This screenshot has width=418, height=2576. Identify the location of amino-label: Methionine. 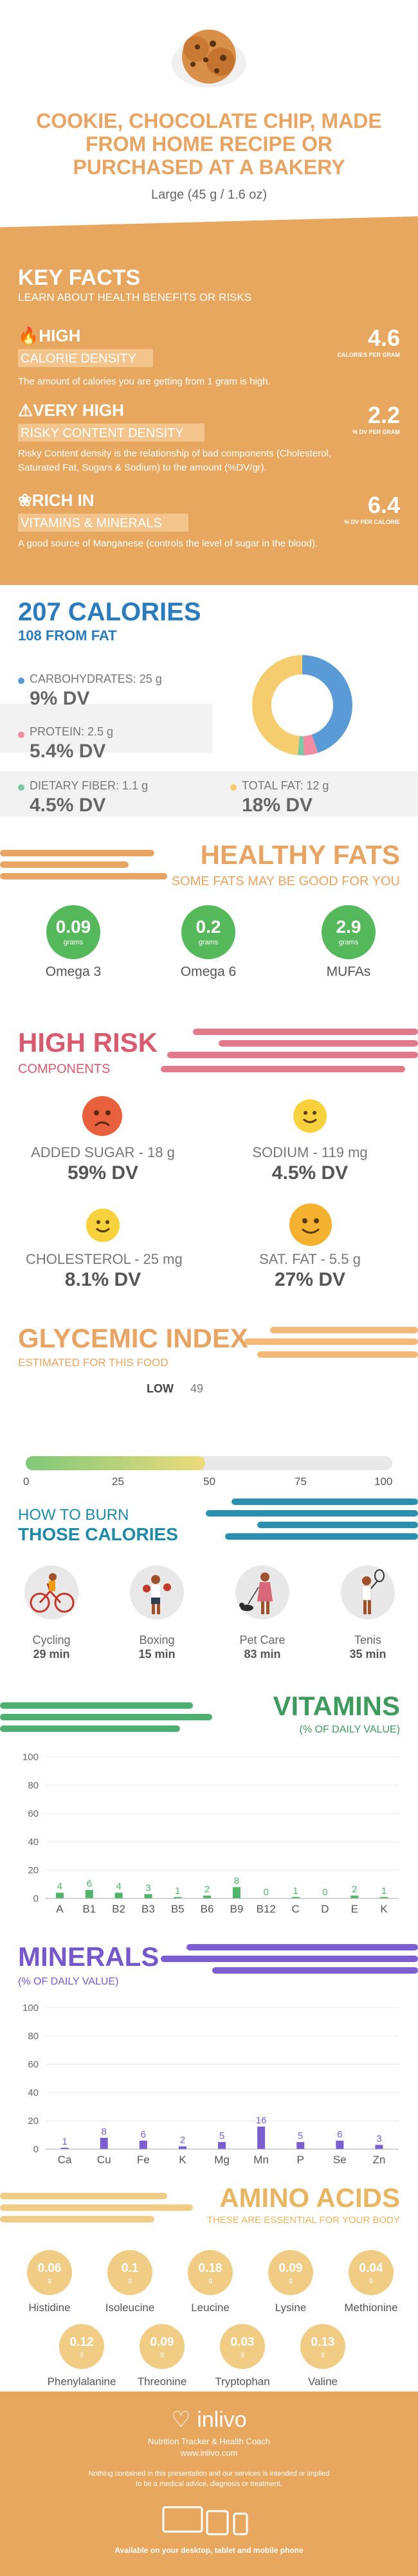
(371, 2307).